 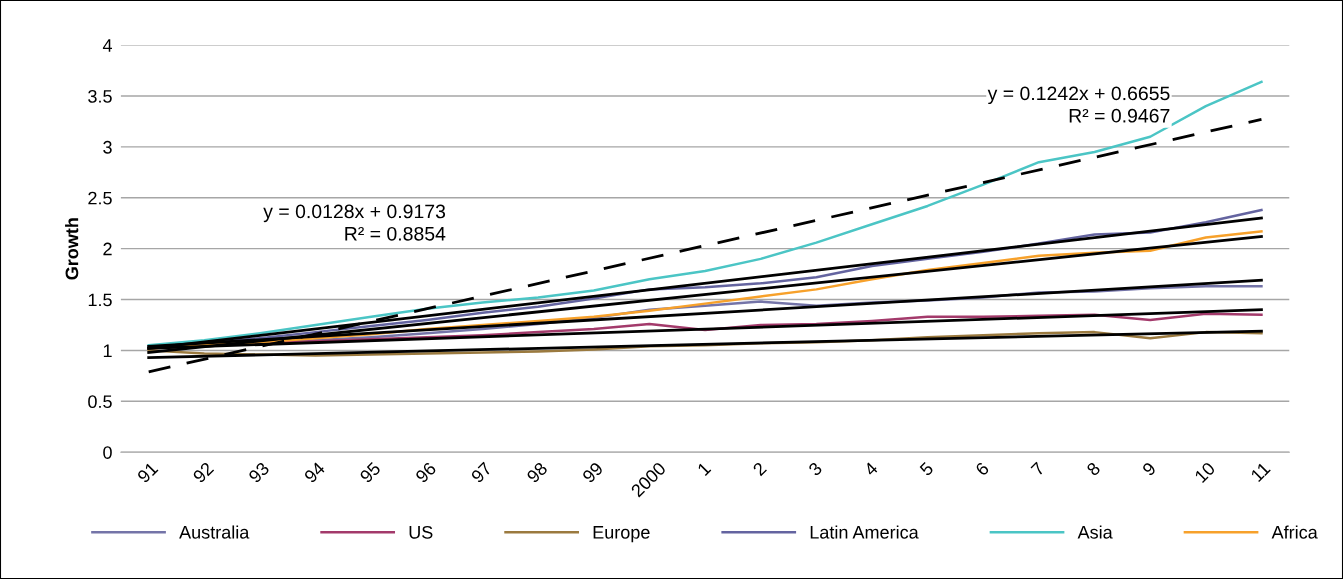 I want to click on x-tick-label: 94, so click(x=314, y=472).